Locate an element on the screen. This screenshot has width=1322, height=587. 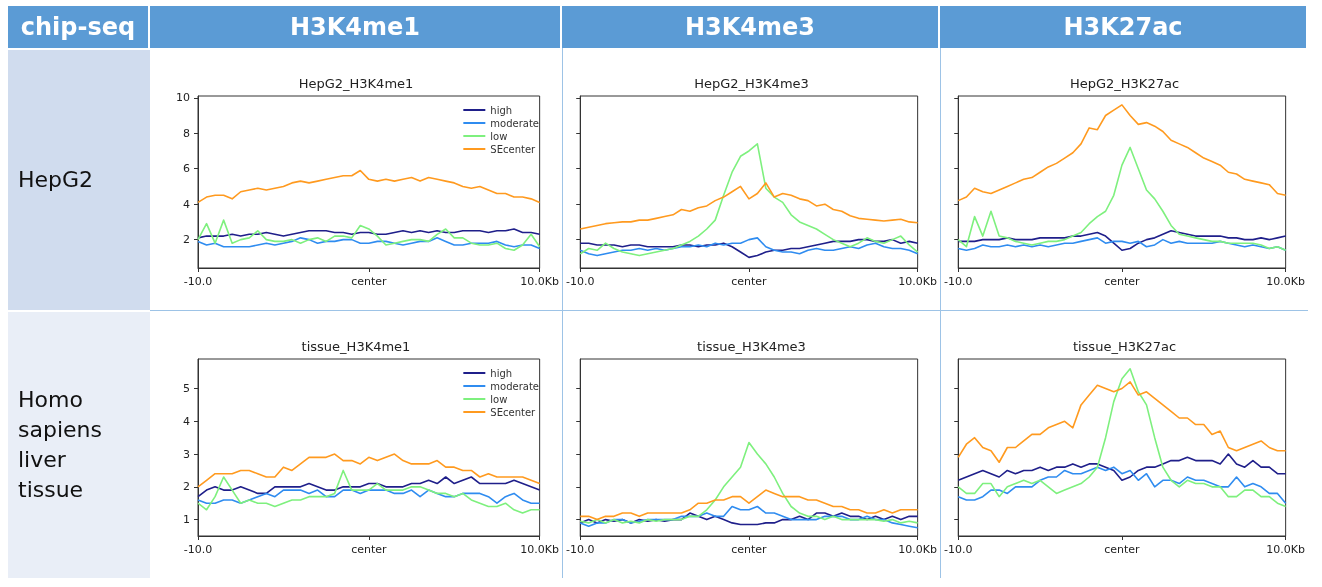
text: H3K4me3 is located at coordinates (751, 27).